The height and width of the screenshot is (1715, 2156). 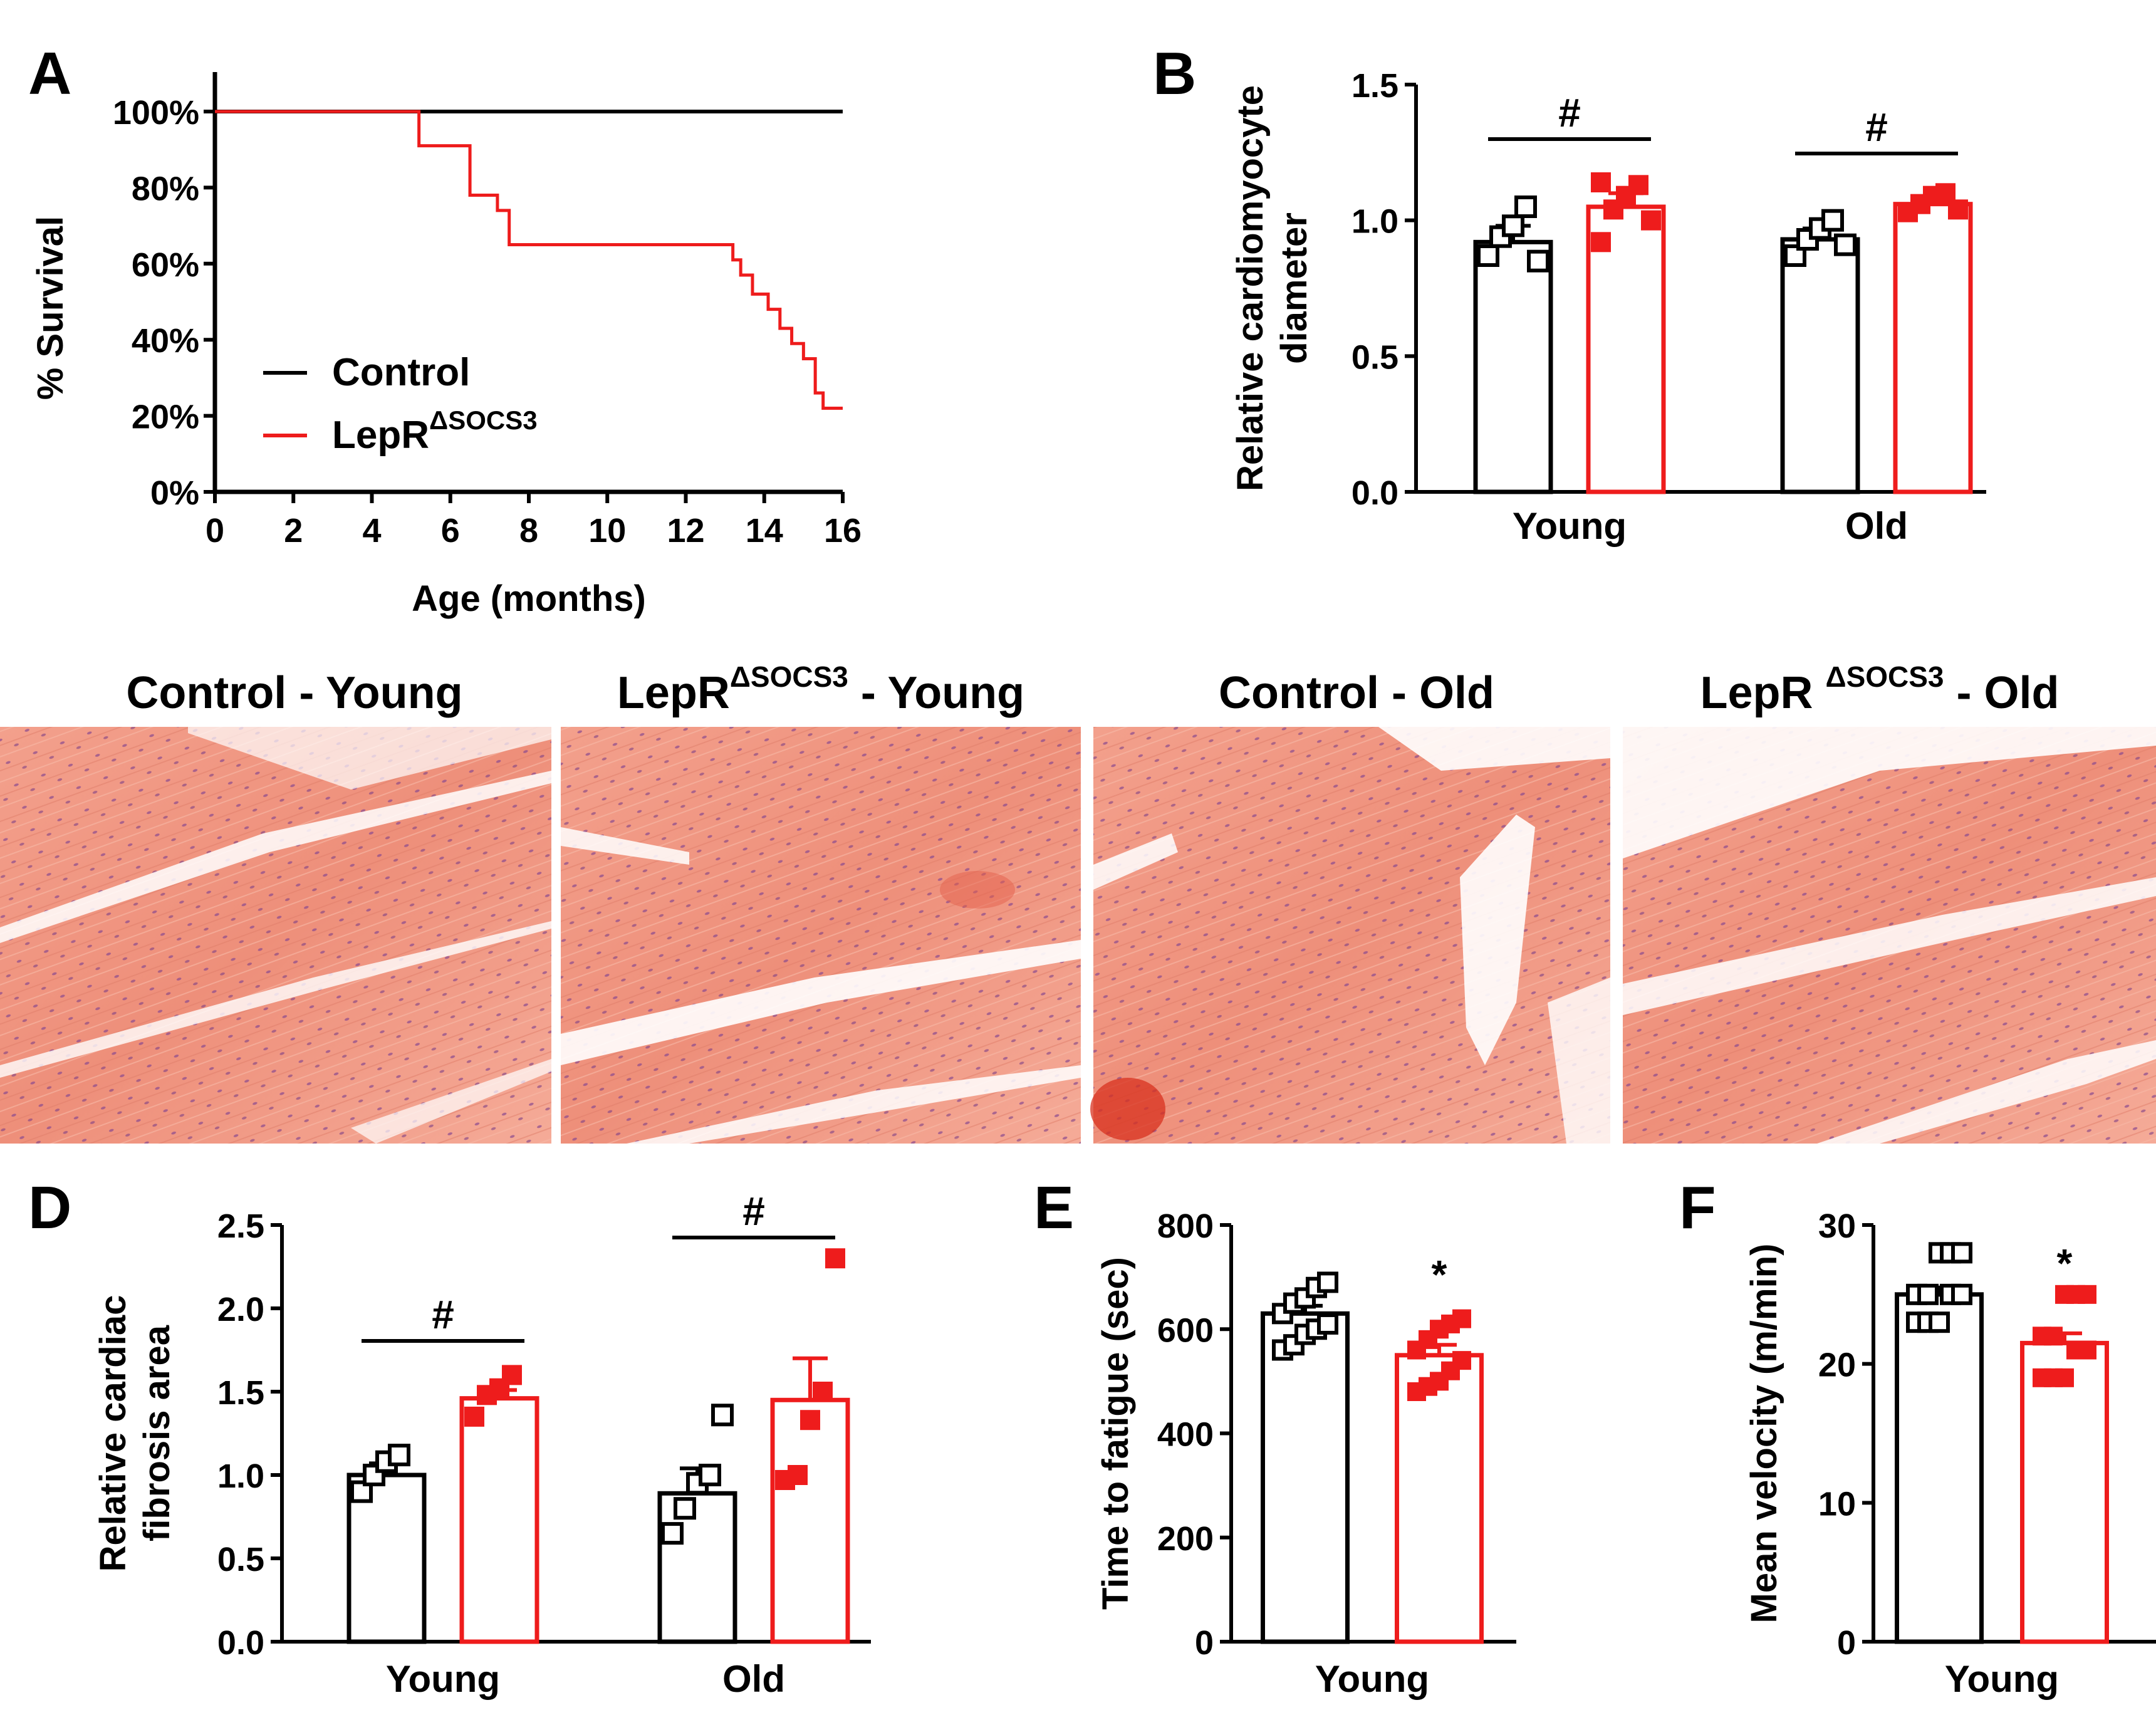 What do you see at coordinates (1374, 493) in the screenshot?
I see `diameter-y-tick-label: 0.0` at bounding box center [1374, 493].